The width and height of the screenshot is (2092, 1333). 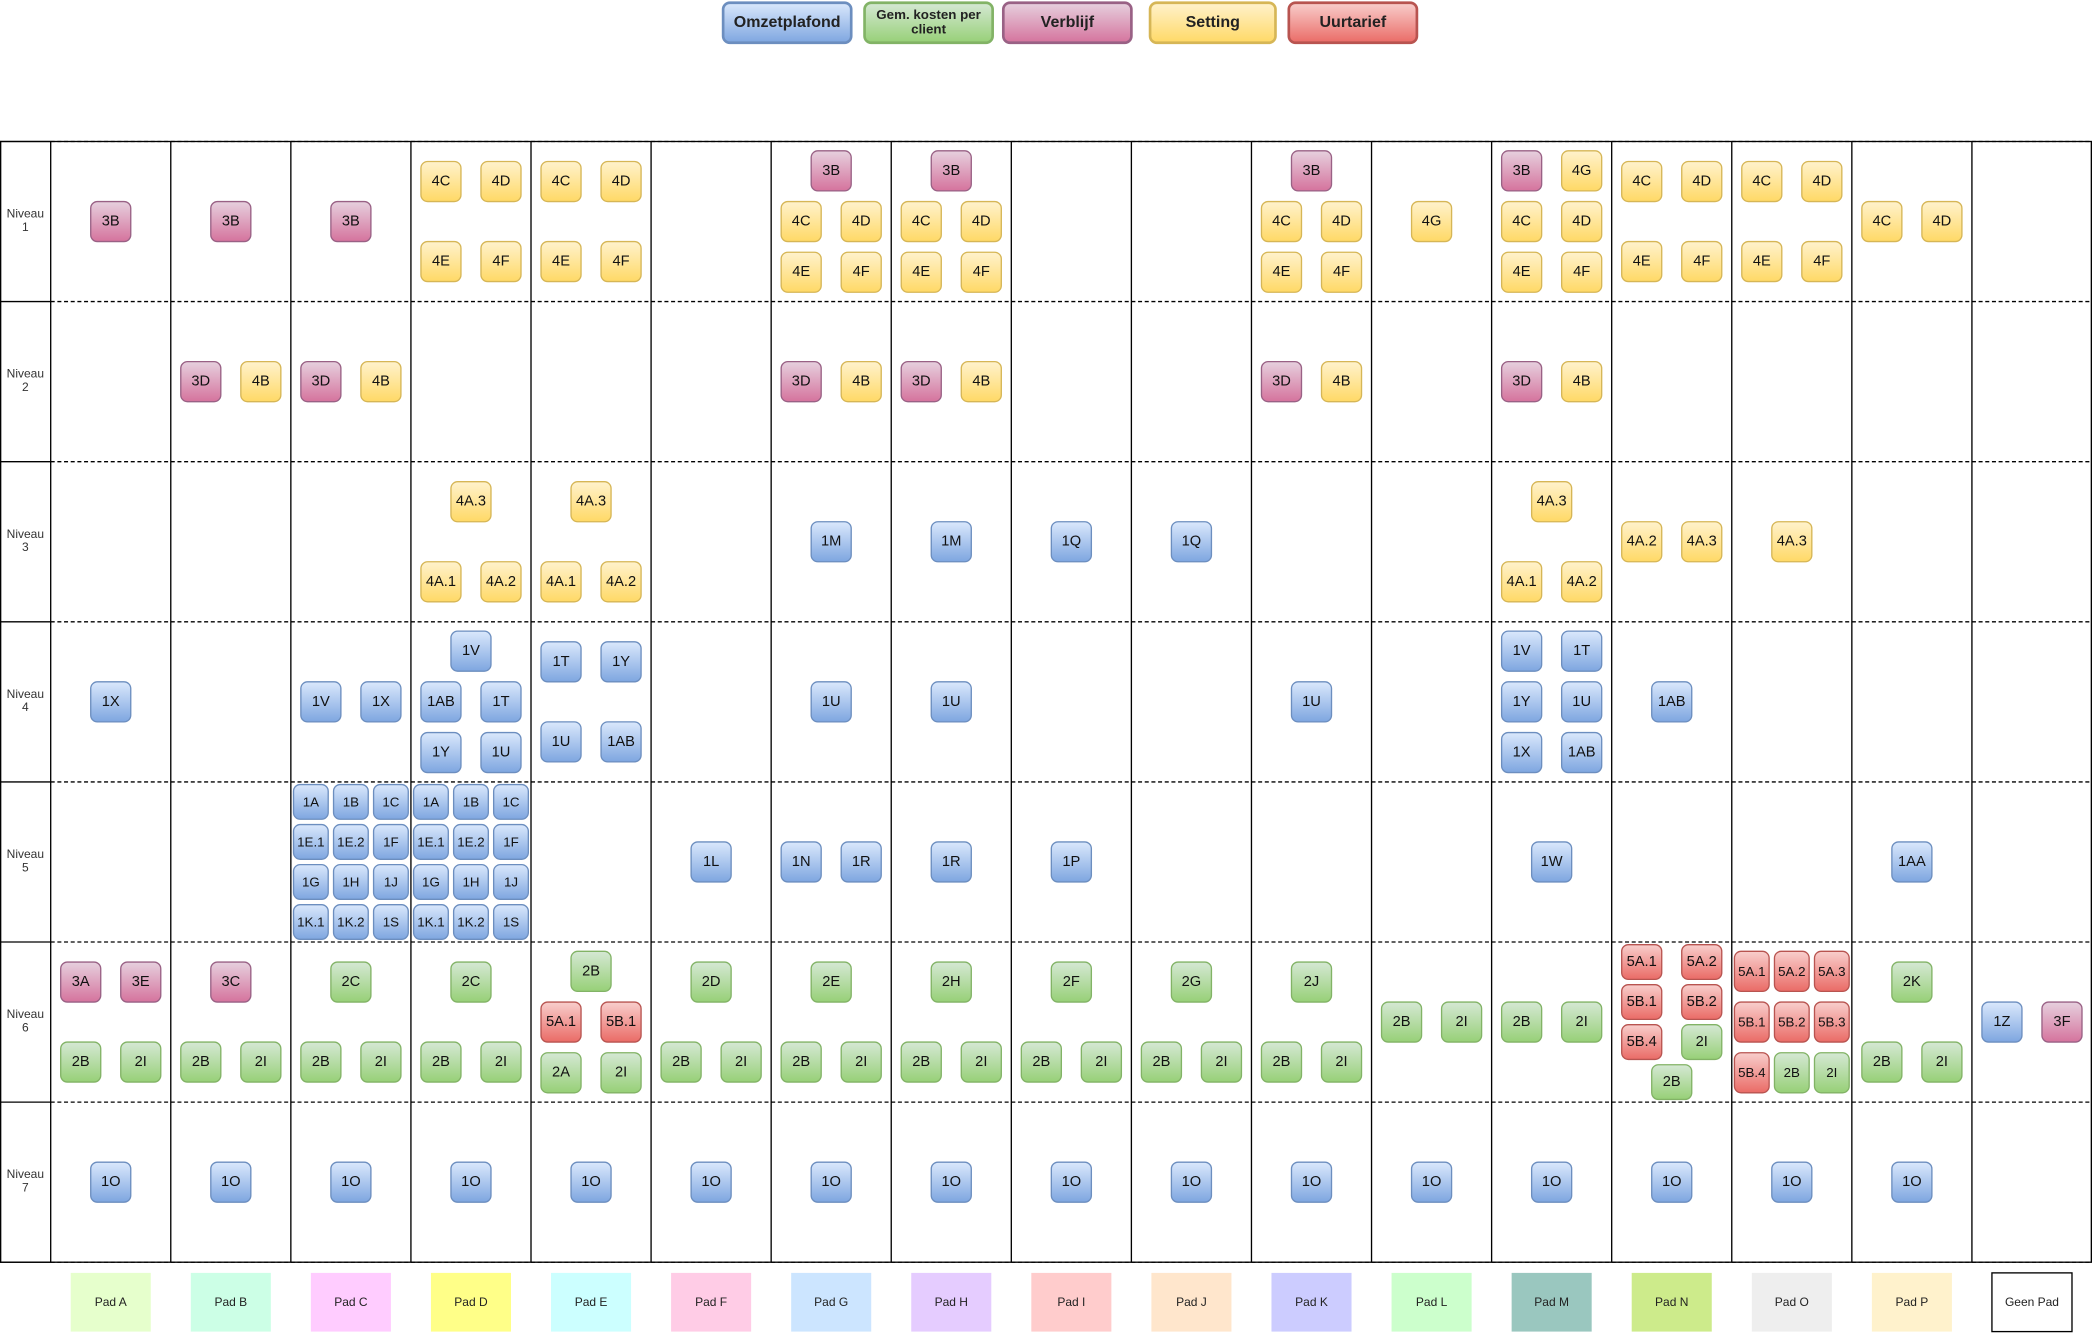 I want to click on node-label: 1J, so click(x=391, y=881).